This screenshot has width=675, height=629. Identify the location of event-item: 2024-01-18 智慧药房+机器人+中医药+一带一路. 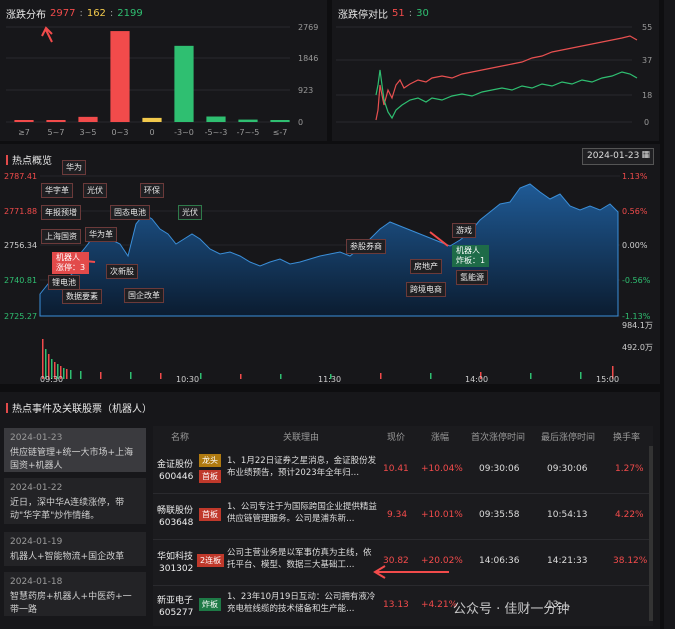
(75, 594).